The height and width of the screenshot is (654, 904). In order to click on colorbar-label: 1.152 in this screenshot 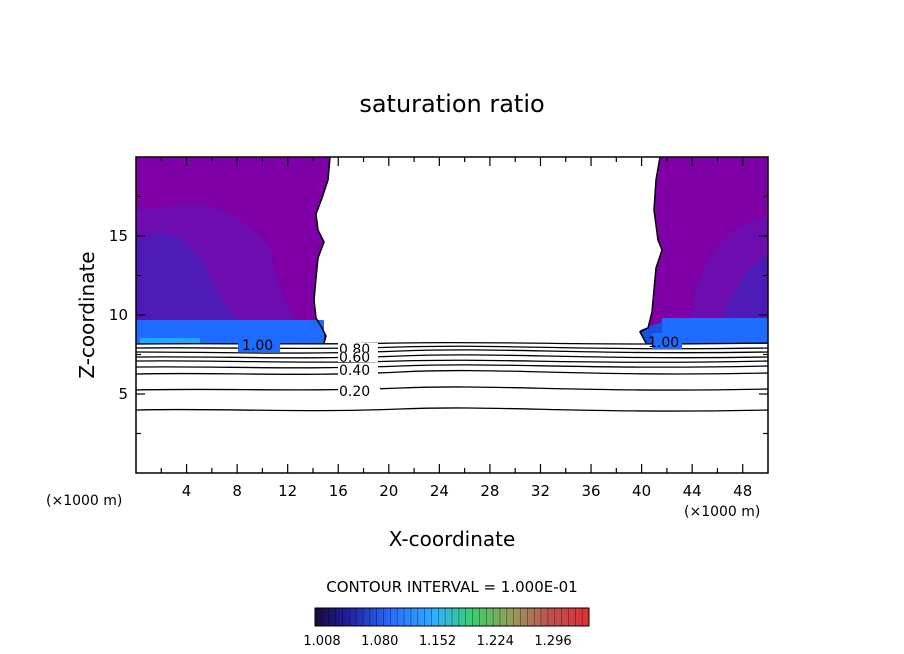, I will do `click(437, 641)`.